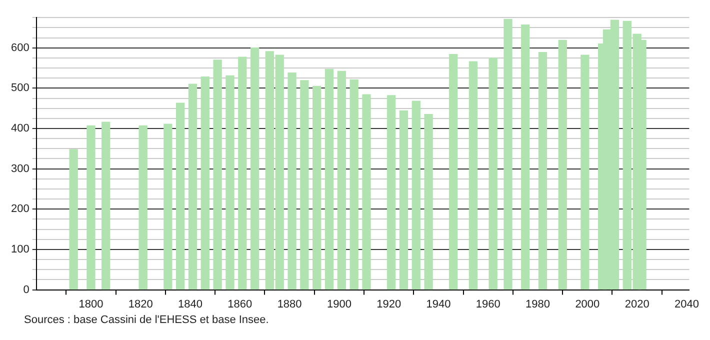  What do you see at coordinates (20, 48) in the screenshot?
I see `y-tick-label: 600` at bounding box center [20, 48].